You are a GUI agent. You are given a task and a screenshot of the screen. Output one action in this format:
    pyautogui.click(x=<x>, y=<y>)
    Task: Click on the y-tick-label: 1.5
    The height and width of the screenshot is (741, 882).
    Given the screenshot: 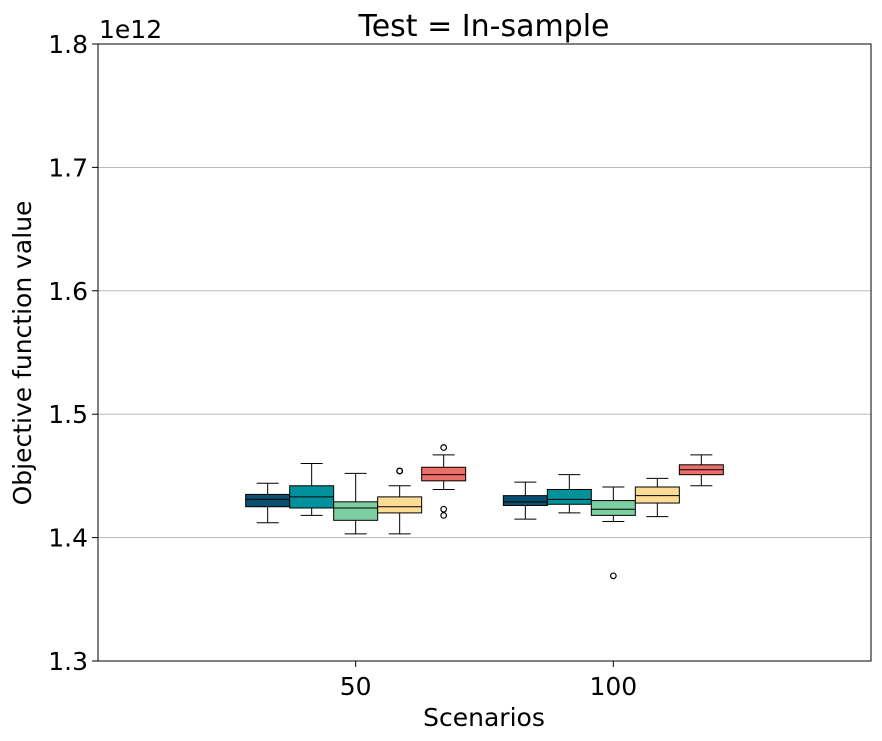 What is the action you would take?
    pyautogui.click(x=68, y=414)
    